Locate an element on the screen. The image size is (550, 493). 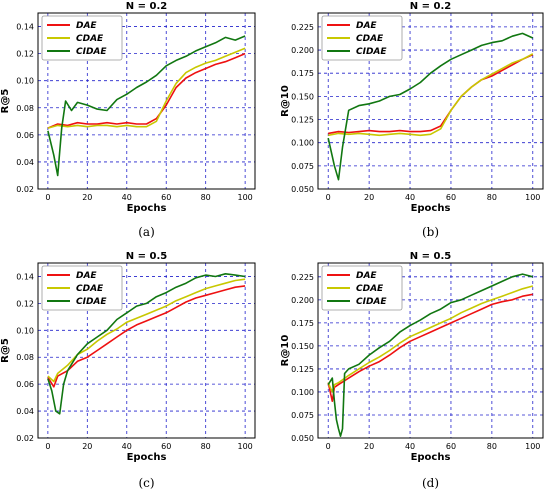
y-tick-label: 0.125 is located at coordinates (302, 369).